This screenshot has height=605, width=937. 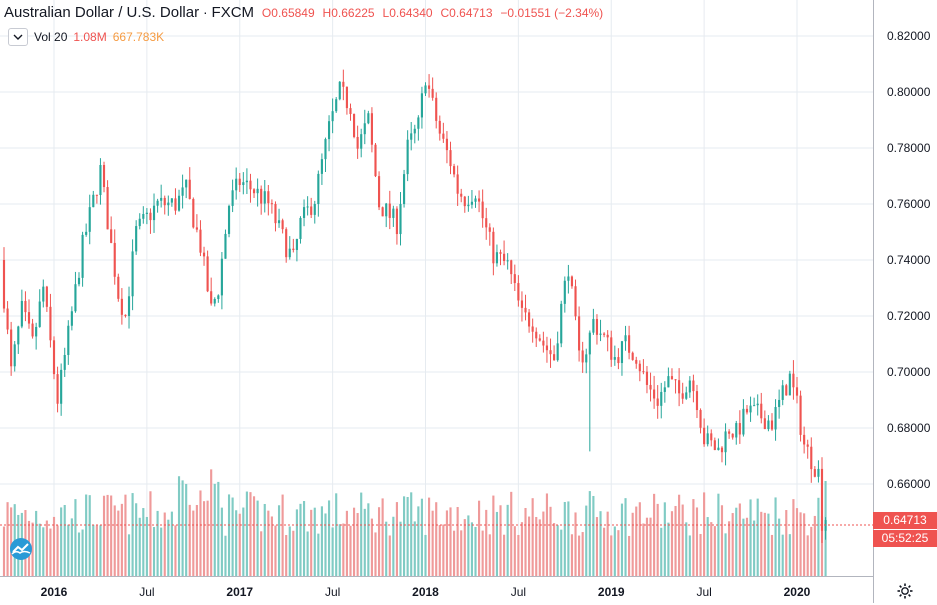 I want to click on gear-icon, so click(x=905, y=591).